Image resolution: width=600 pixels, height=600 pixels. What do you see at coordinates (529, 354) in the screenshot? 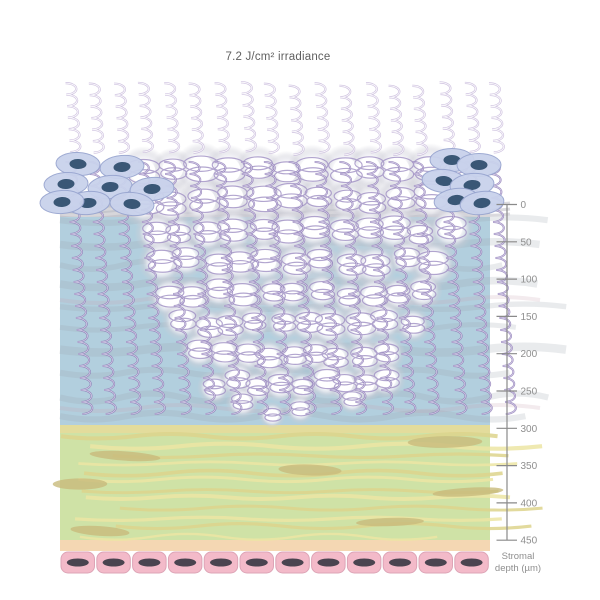
I see `axis-tick-label: 200` at bounding box center [529, 354].